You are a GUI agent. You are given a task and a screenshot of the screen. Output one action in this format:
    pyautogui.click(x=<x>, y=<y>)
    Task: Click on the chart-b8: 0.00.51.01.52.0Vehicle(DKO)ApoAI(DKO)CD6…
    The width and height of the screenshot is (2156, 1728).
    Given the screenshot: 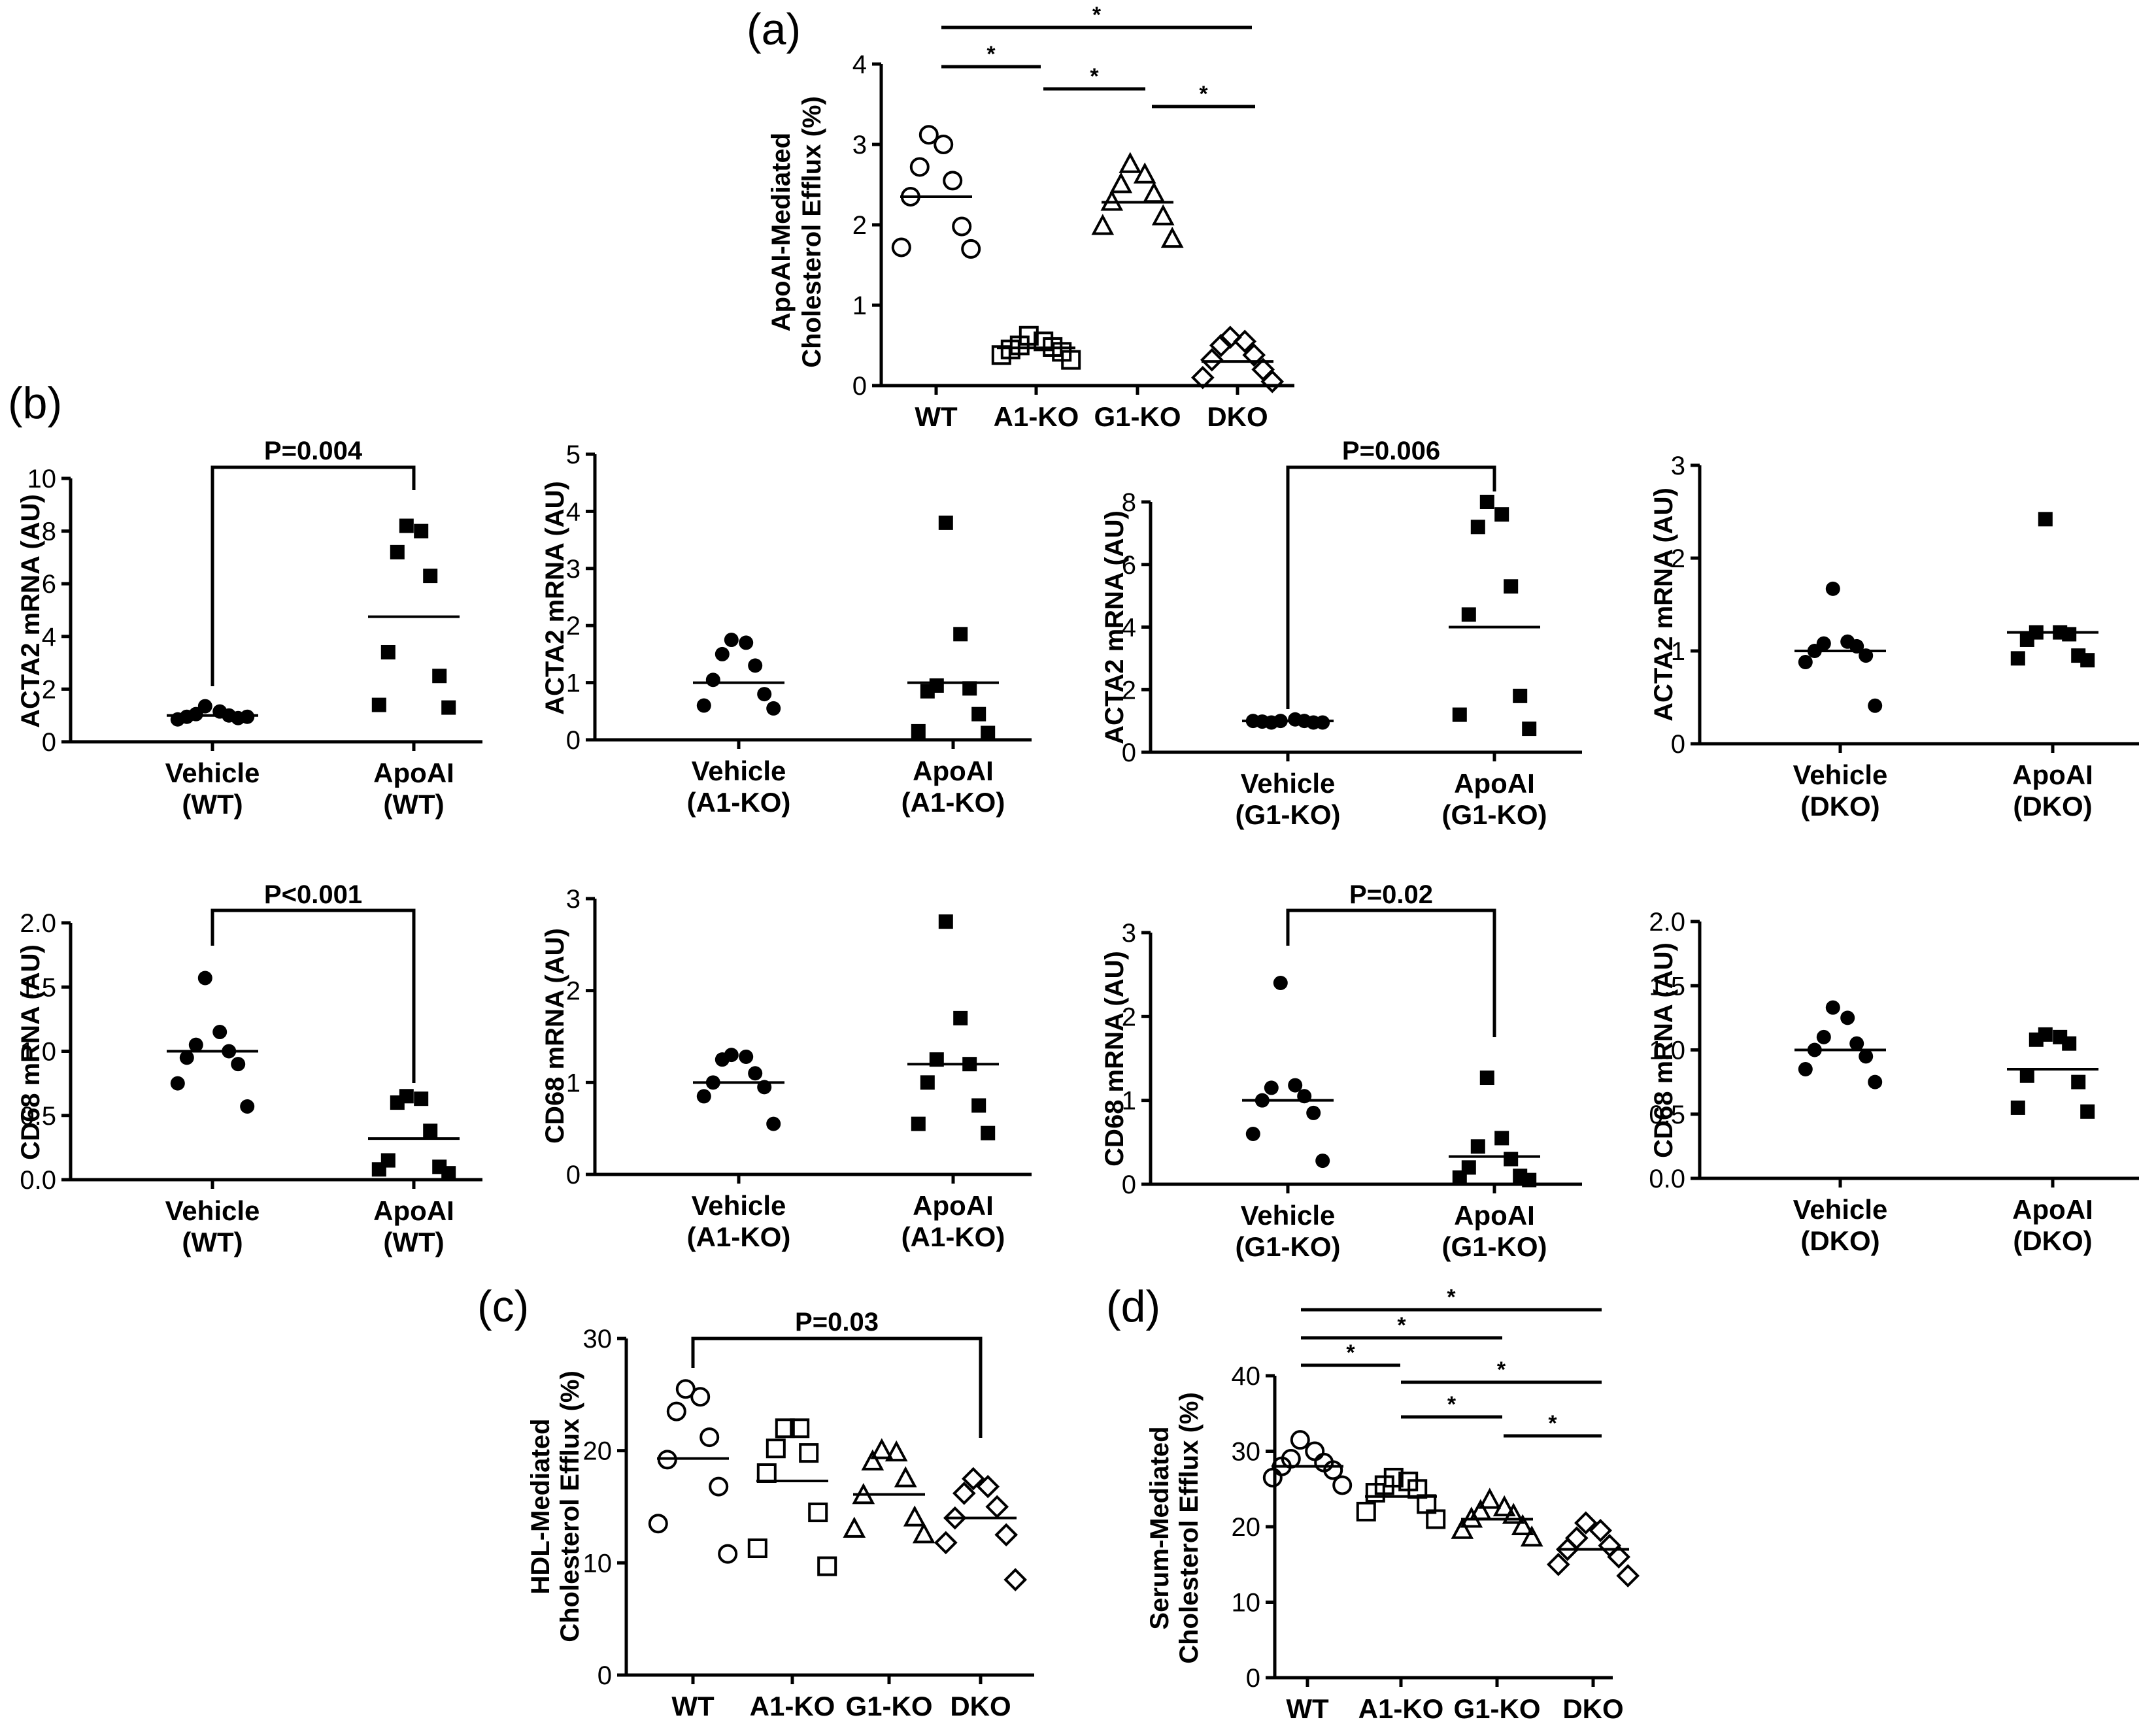 What is the action you would take?
    pyautogui.click(x=1894, y=1082)
    